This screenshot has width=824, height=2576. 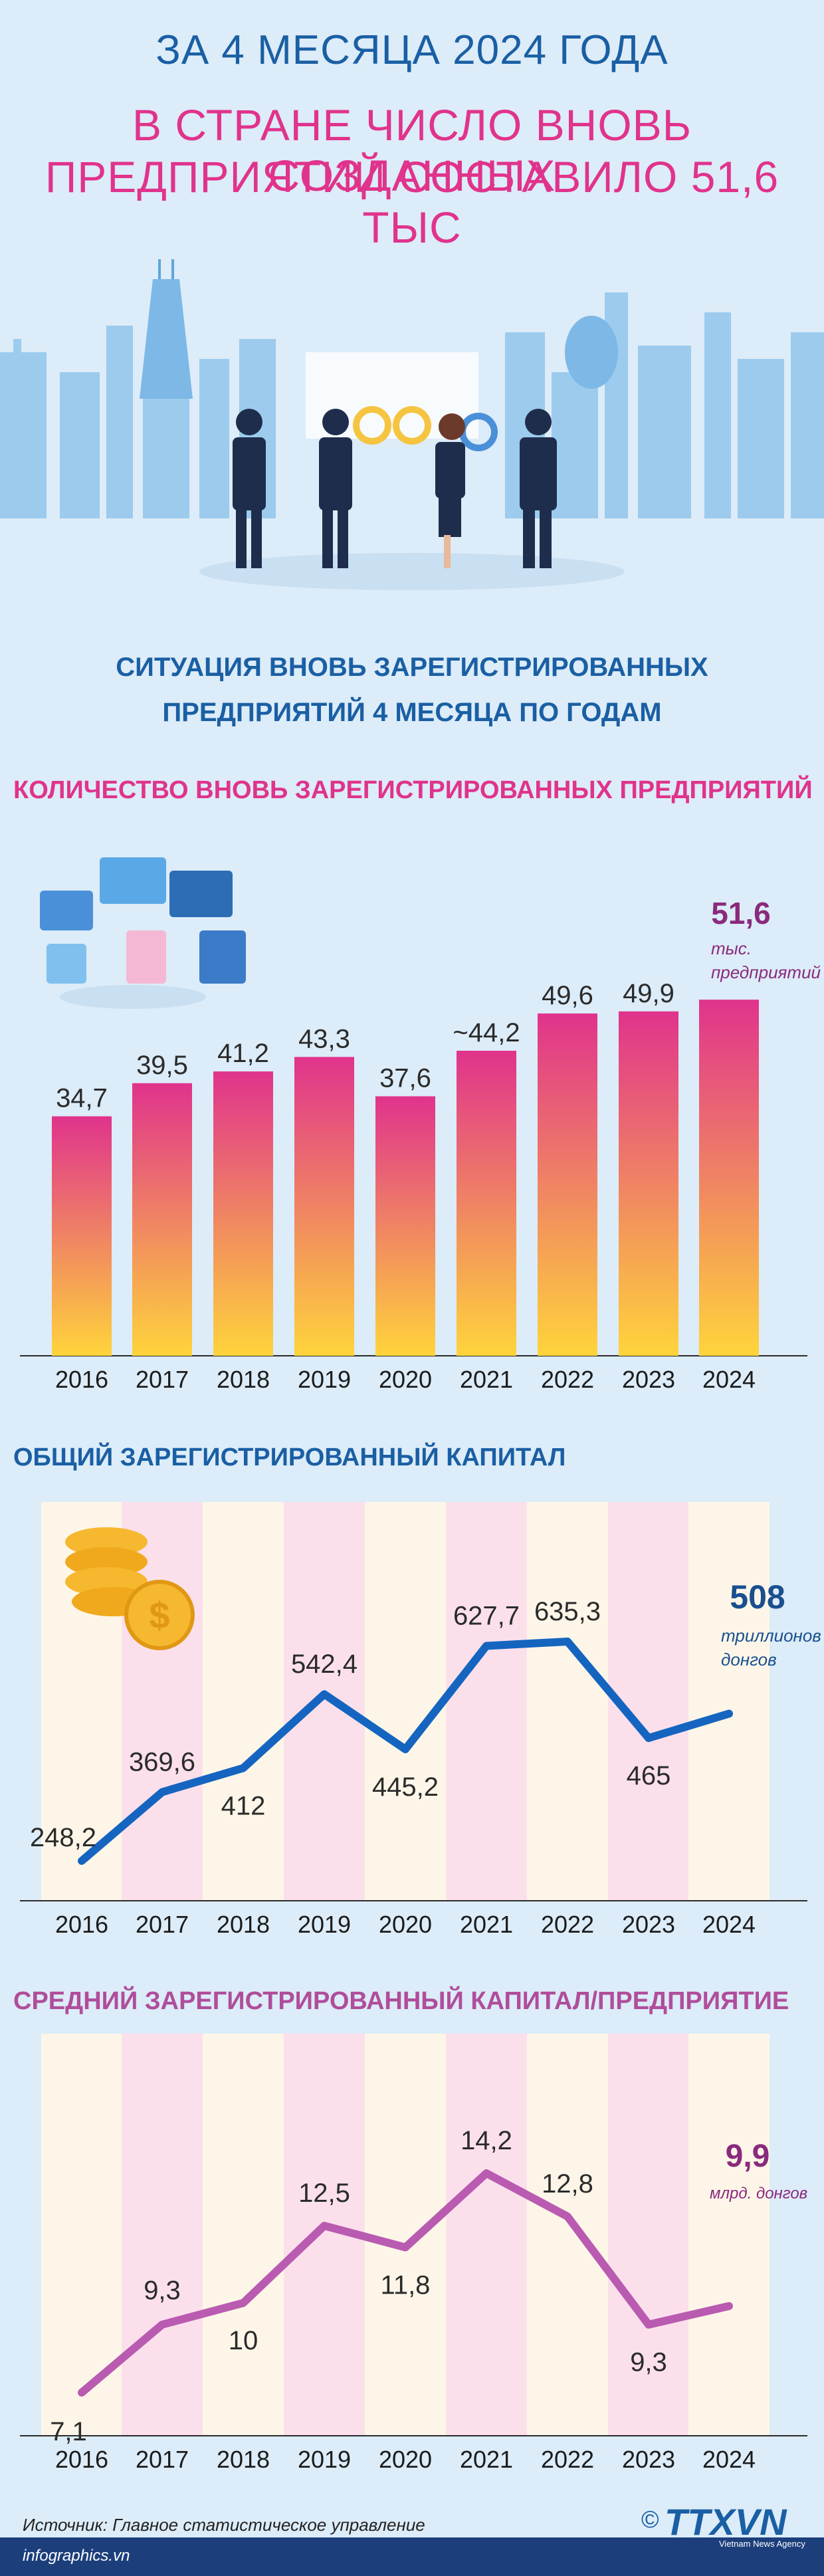 What do you see at coordinates (289, 1457) in the screenshot?
I see `chart2-title: ОБЩИЙ ЗАРЕГИСТРИРОВАННЫЙ КАПИТАЛ` at bounding box center [289, 1457].